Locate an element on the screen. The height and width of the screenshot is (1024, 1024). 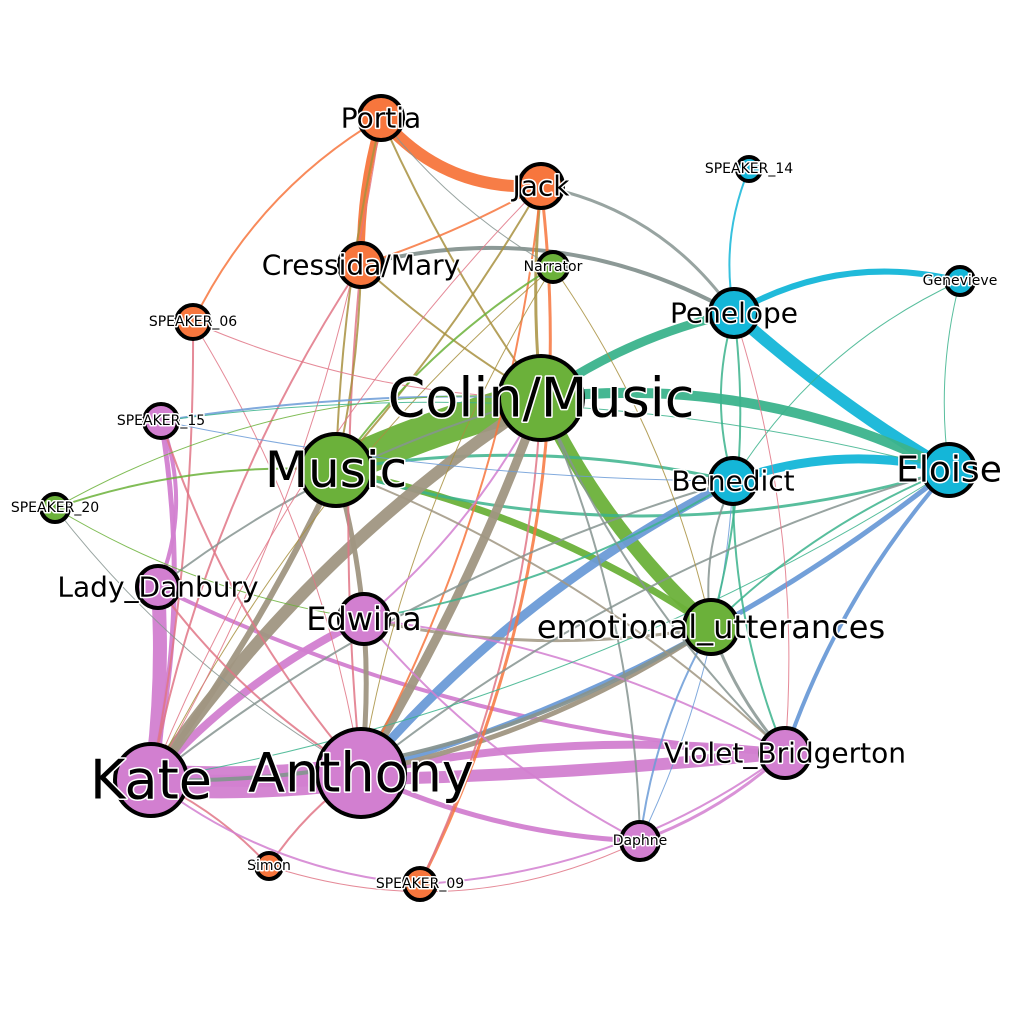
edge-edwina-daphne is located at coordinates (502, 730).